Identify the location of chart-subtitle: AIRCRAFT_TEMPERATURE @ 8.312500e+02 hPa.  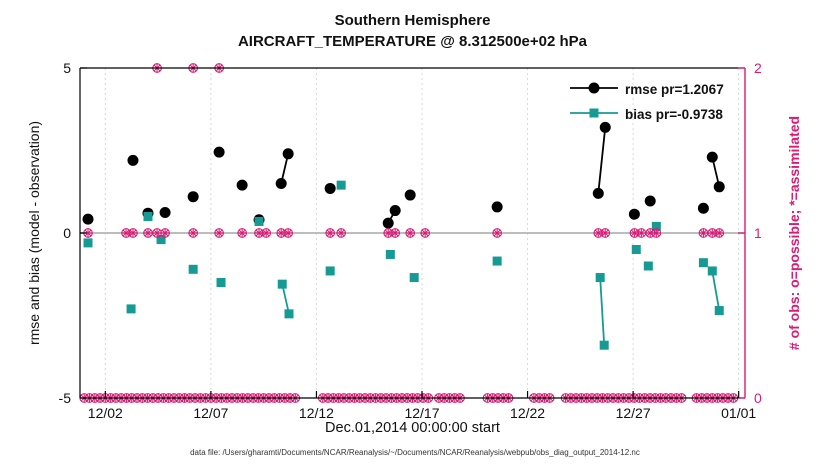
(412, 41).